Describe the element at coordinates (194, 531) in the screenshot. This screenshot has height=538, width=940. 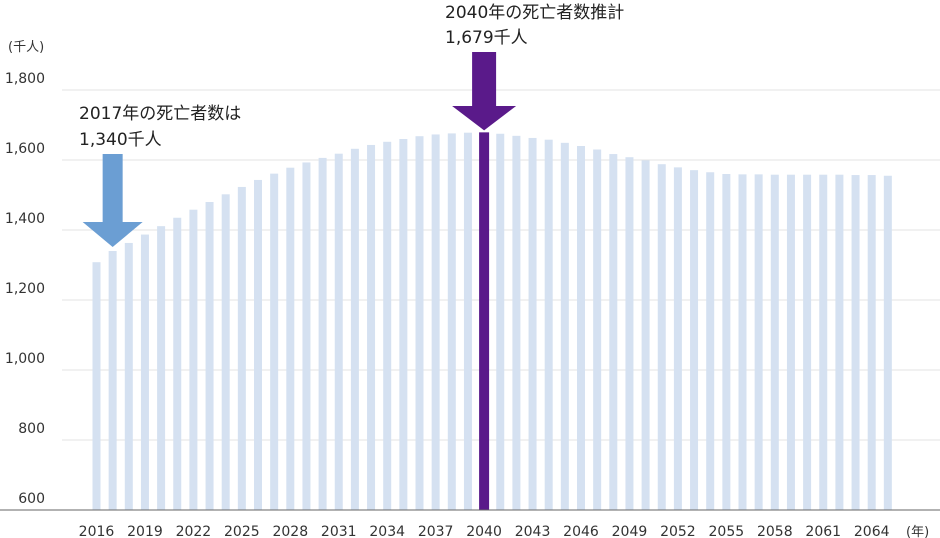
I see `x-tick-label: 2022` at that location.